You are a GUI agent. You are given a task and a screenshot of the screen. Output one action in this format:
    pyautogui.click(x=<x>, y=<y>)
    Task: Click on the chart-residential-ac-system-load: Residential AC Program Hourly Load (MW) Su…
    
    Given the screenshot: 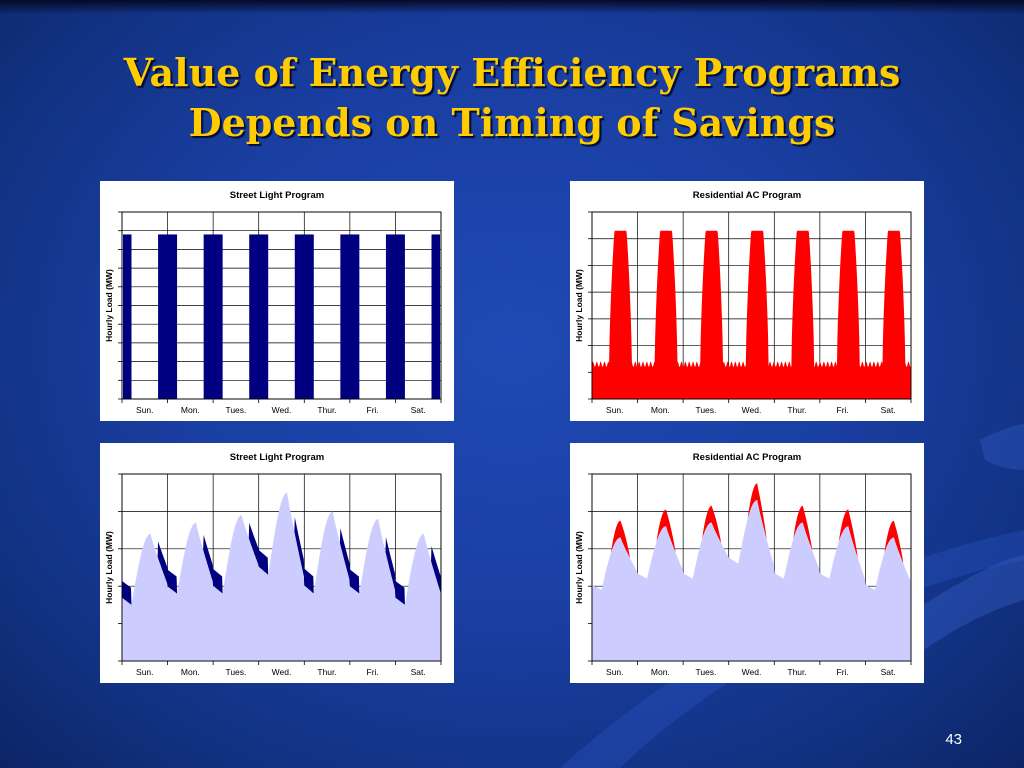 What is the action you would take?
    pyautogui.click(x=743, y=564)
    